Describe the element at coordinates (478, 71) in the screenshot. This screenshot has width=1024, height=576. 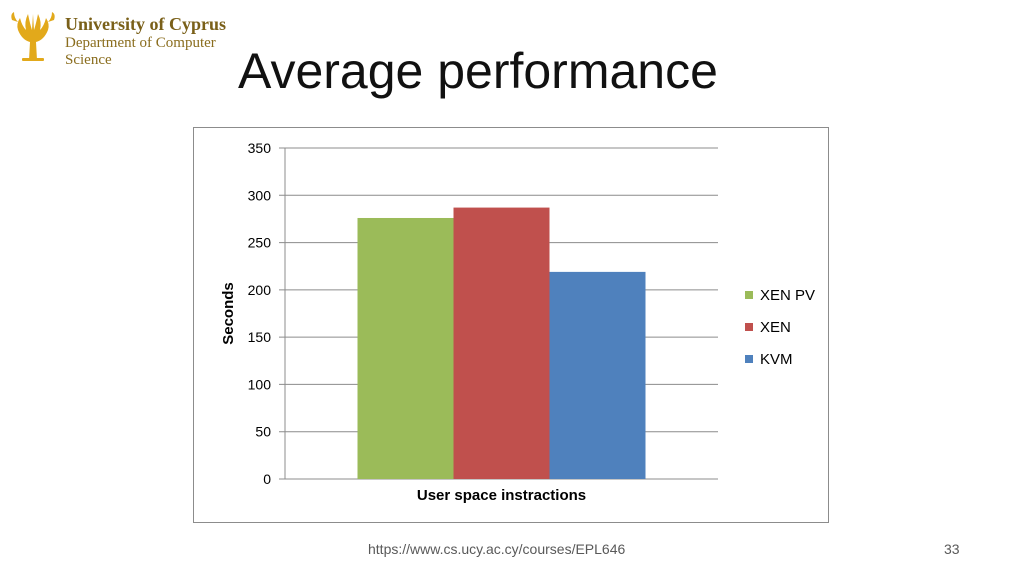
I see `slide-title: Average performance` at that location.